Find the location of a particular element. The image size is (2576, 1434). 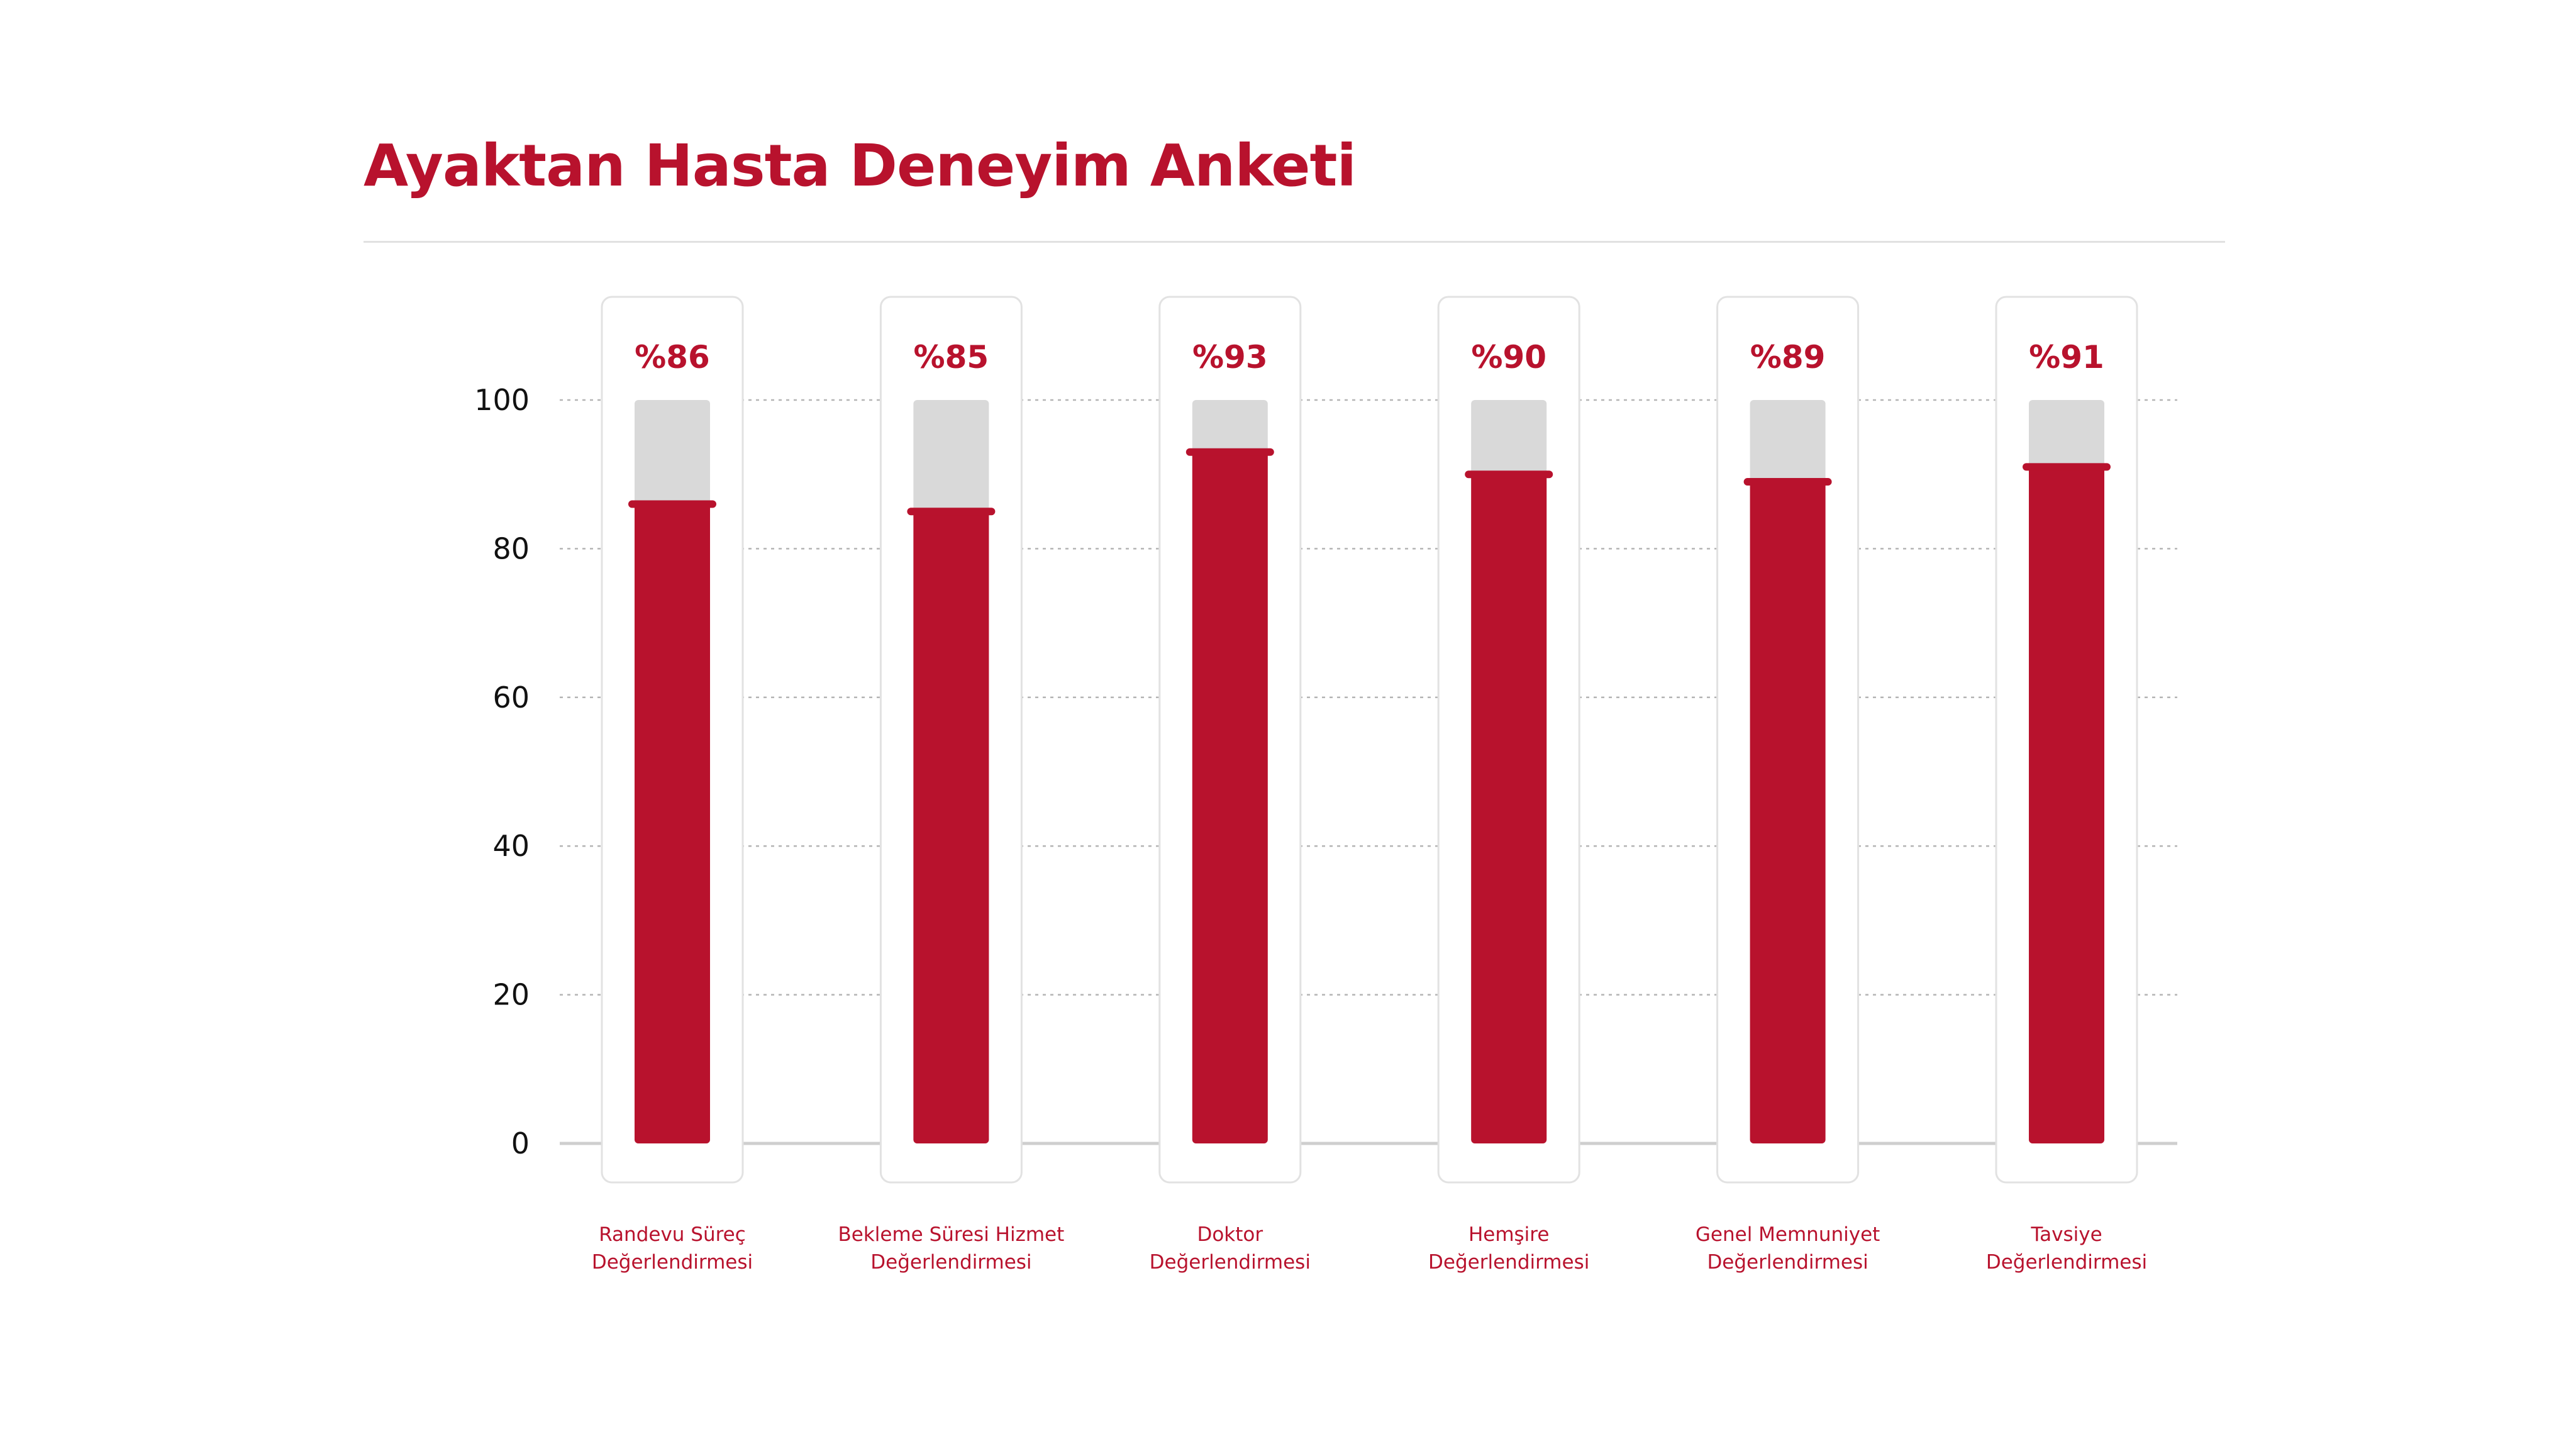

bar-group: %86 is located at coordinates (672, 740).